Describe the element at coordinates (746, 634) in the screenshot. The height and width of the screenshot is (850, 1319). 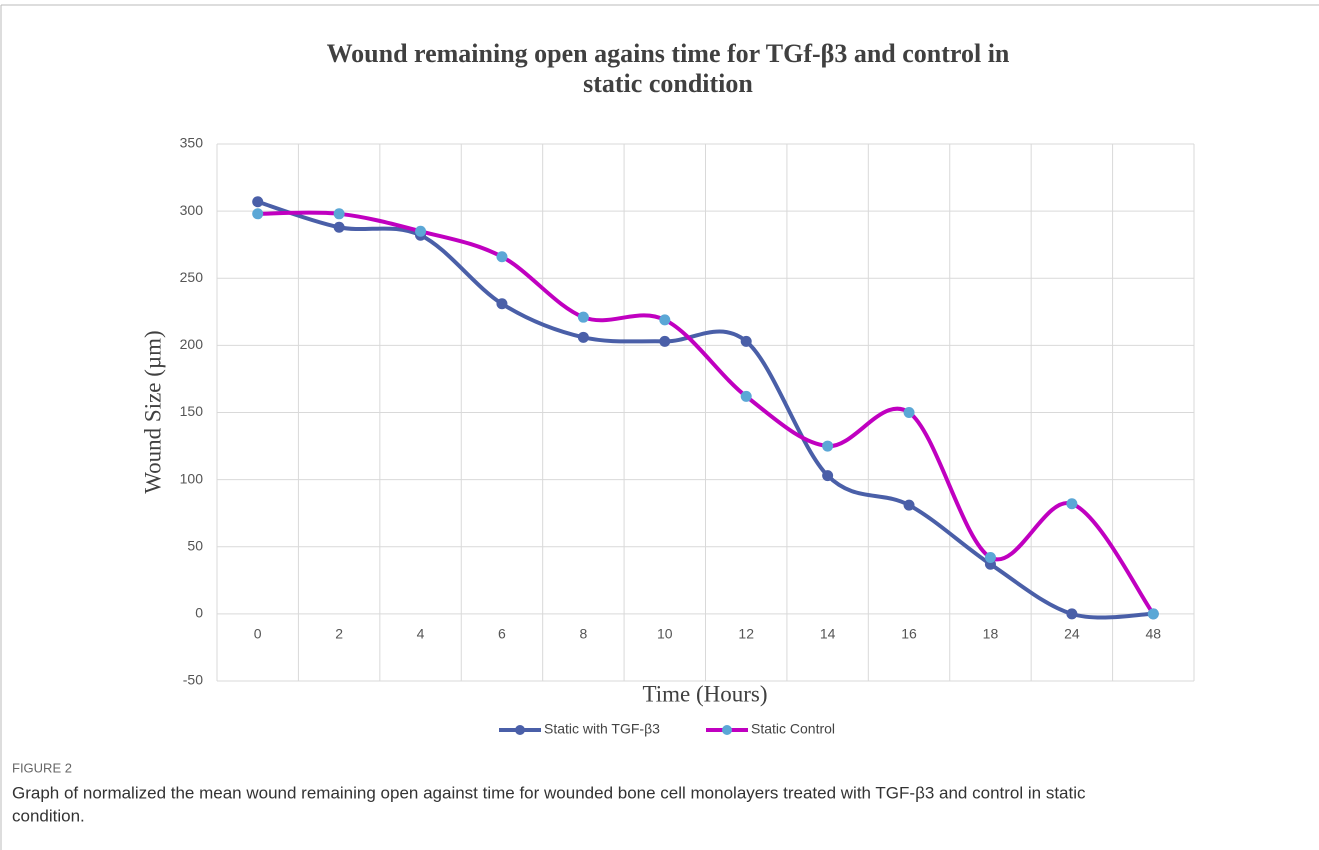
I see `x-tick-label: 12` at that location.